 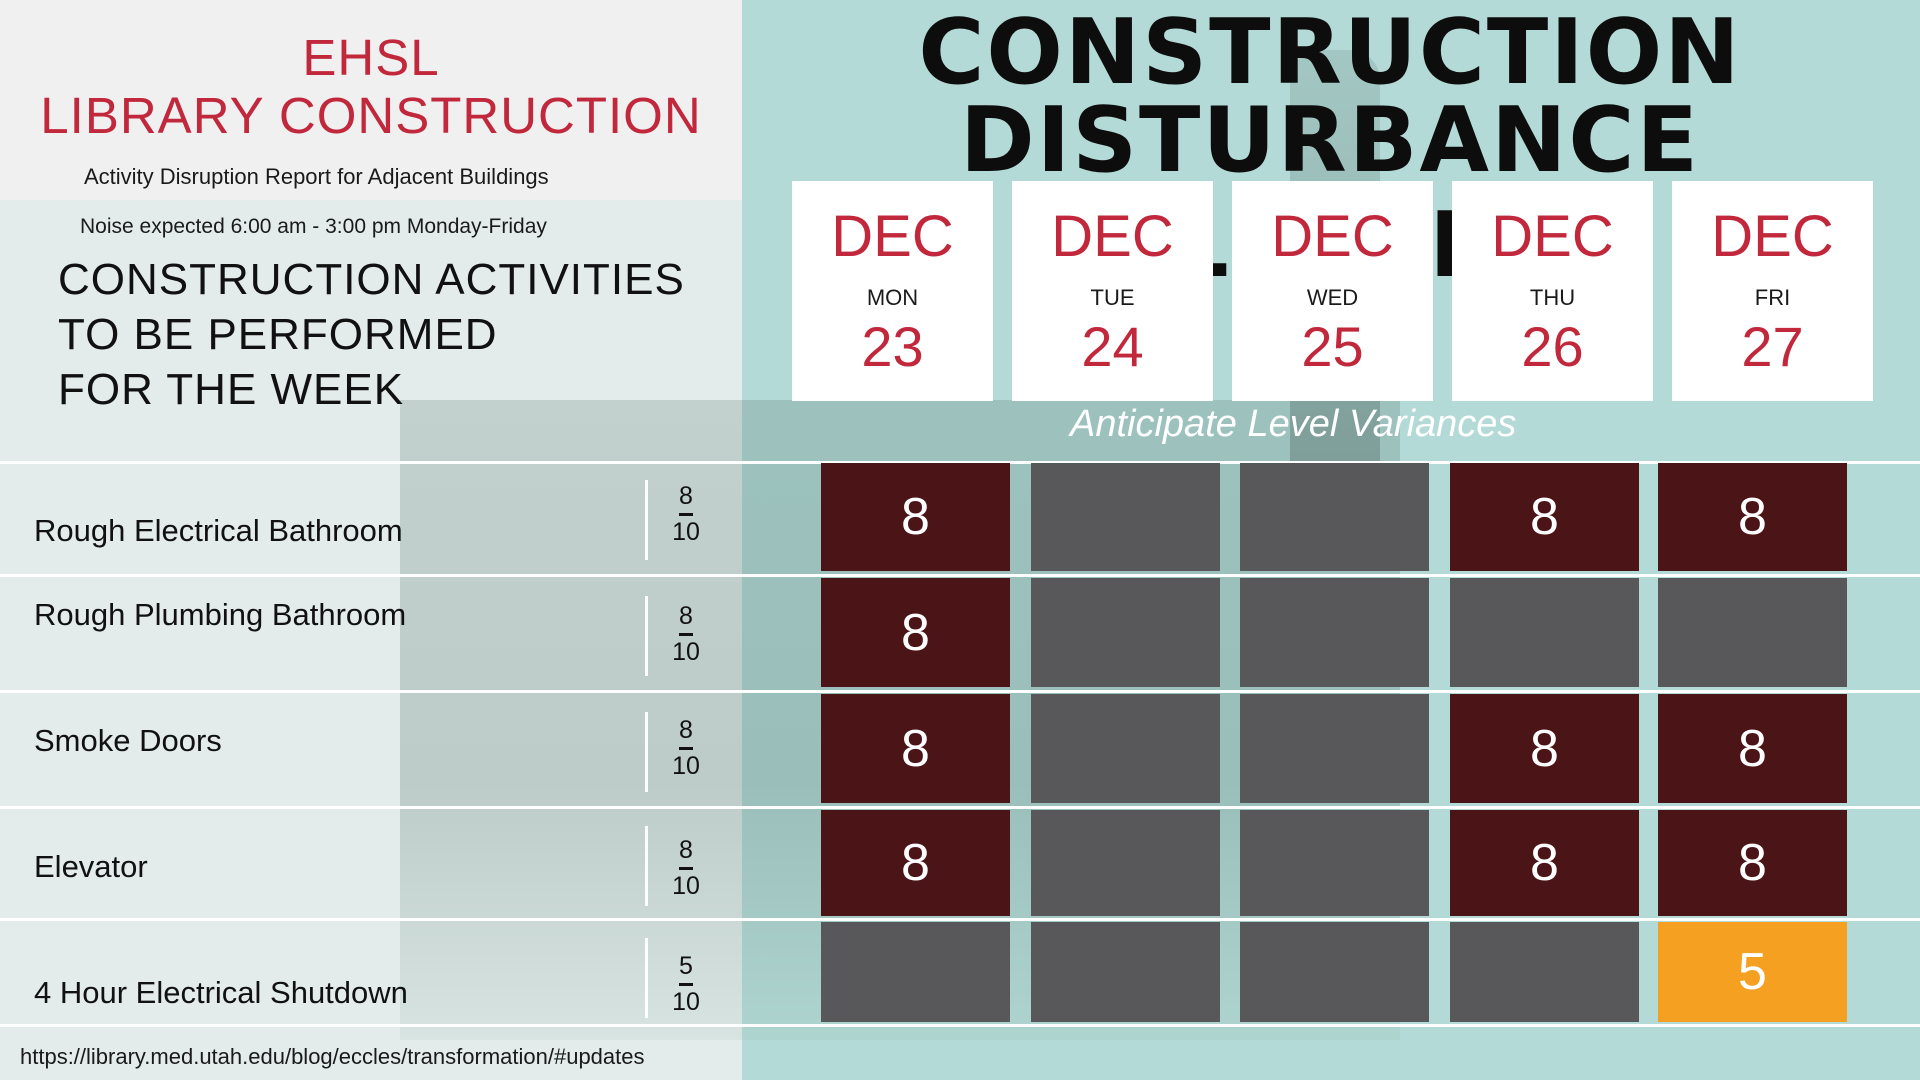 I want to click on day-date: 27, so click(x=1772, y=346).